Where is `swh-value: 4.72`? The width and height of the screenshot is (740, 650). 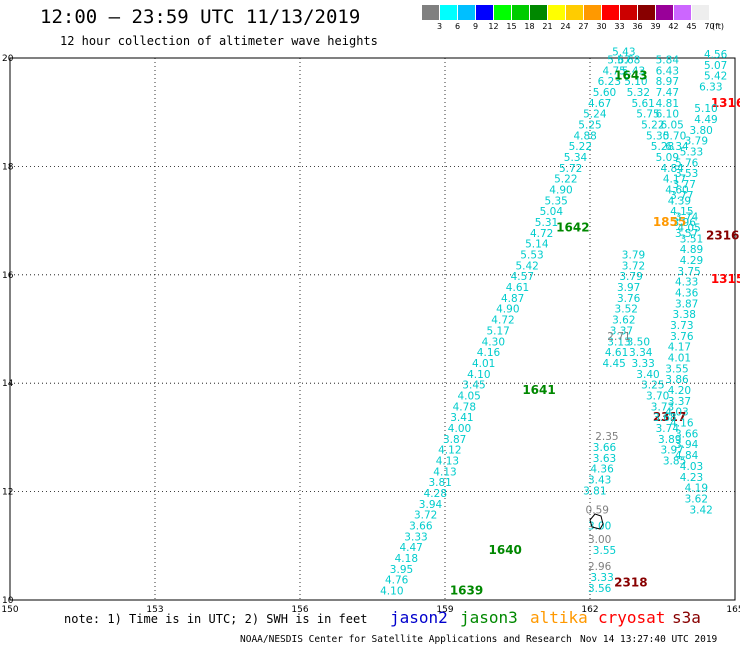 swh-value: 4.72 is located at coordinates (541, 234).